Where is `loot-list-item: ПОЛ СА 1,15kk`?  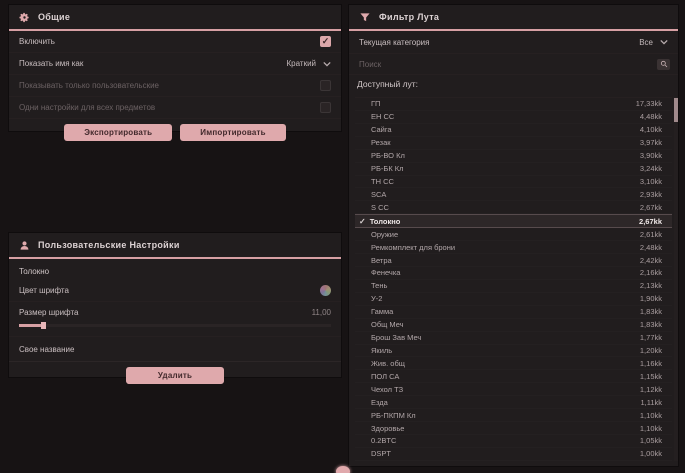 loot-list-item: ПОЛ СА 1,15kk is located at coordinates (513, 377).